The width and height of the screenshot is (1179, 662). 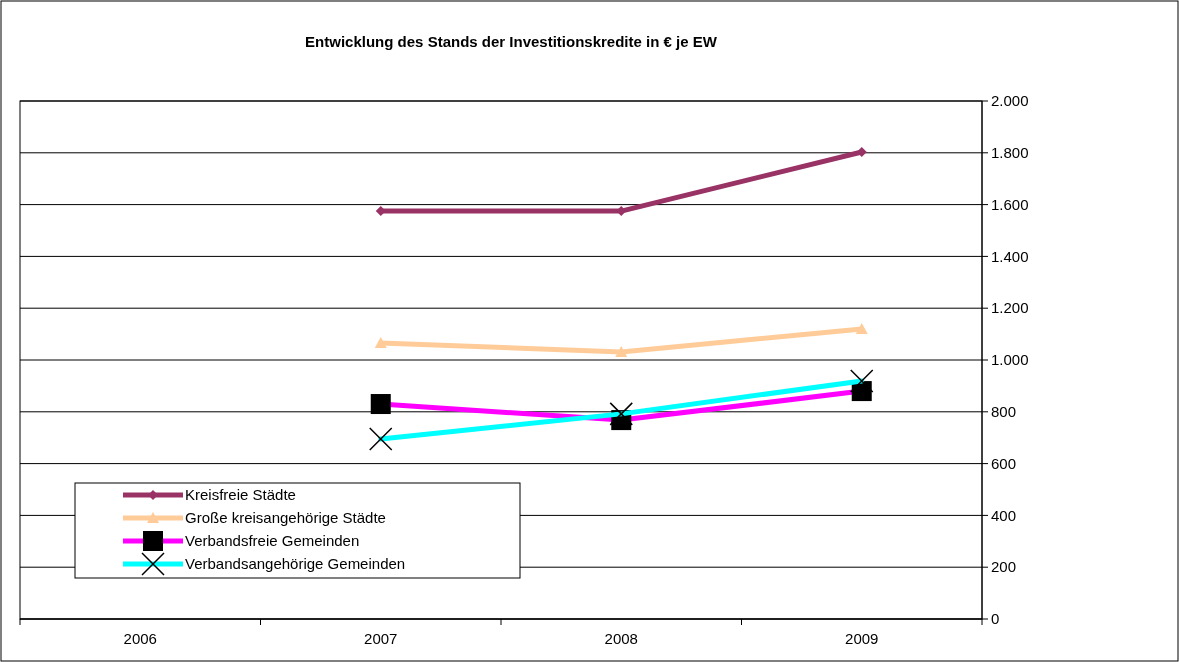 I want to click on y-tick-label: 1.800, so click(x=1010, y=153).